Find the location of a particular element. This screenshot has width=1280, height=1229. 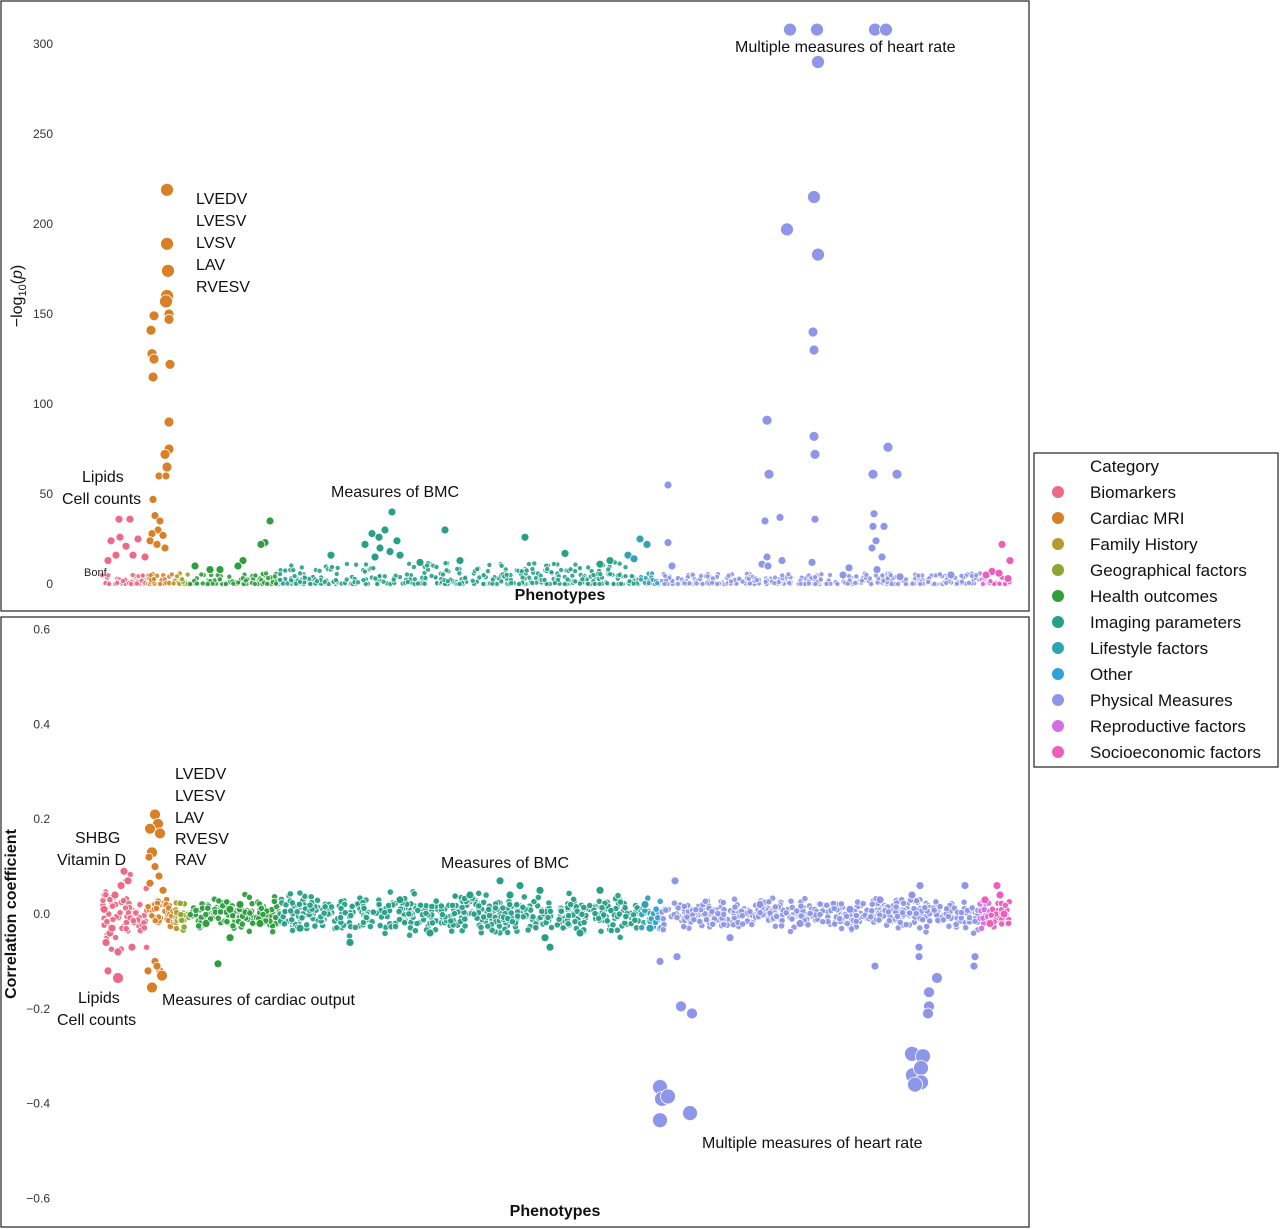

legend-label: Biomarkers is located at coordinates (1133, 492).